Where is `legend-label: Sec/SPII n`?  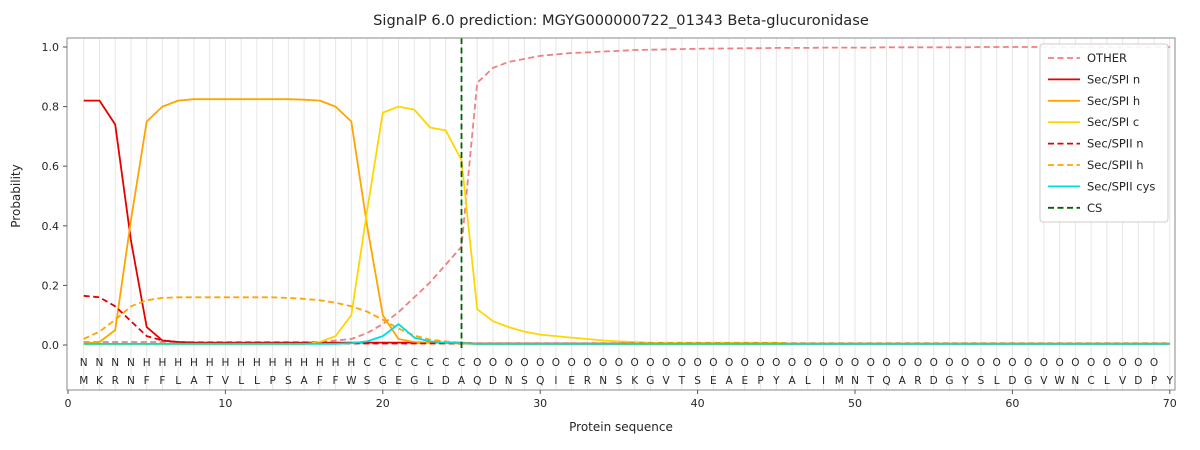
legend-label: Sec/SPII n is located at coordinates (1115, 144).